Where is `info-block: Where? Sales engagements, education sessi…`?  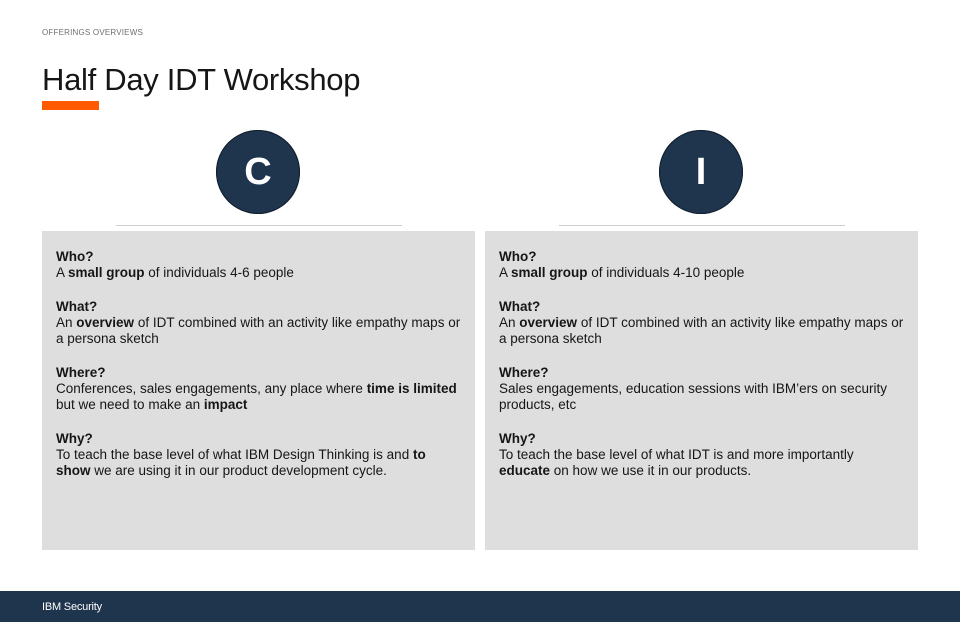 info-block: Where? Sales engagements, education sessi… is located at coordinates (701, 389).